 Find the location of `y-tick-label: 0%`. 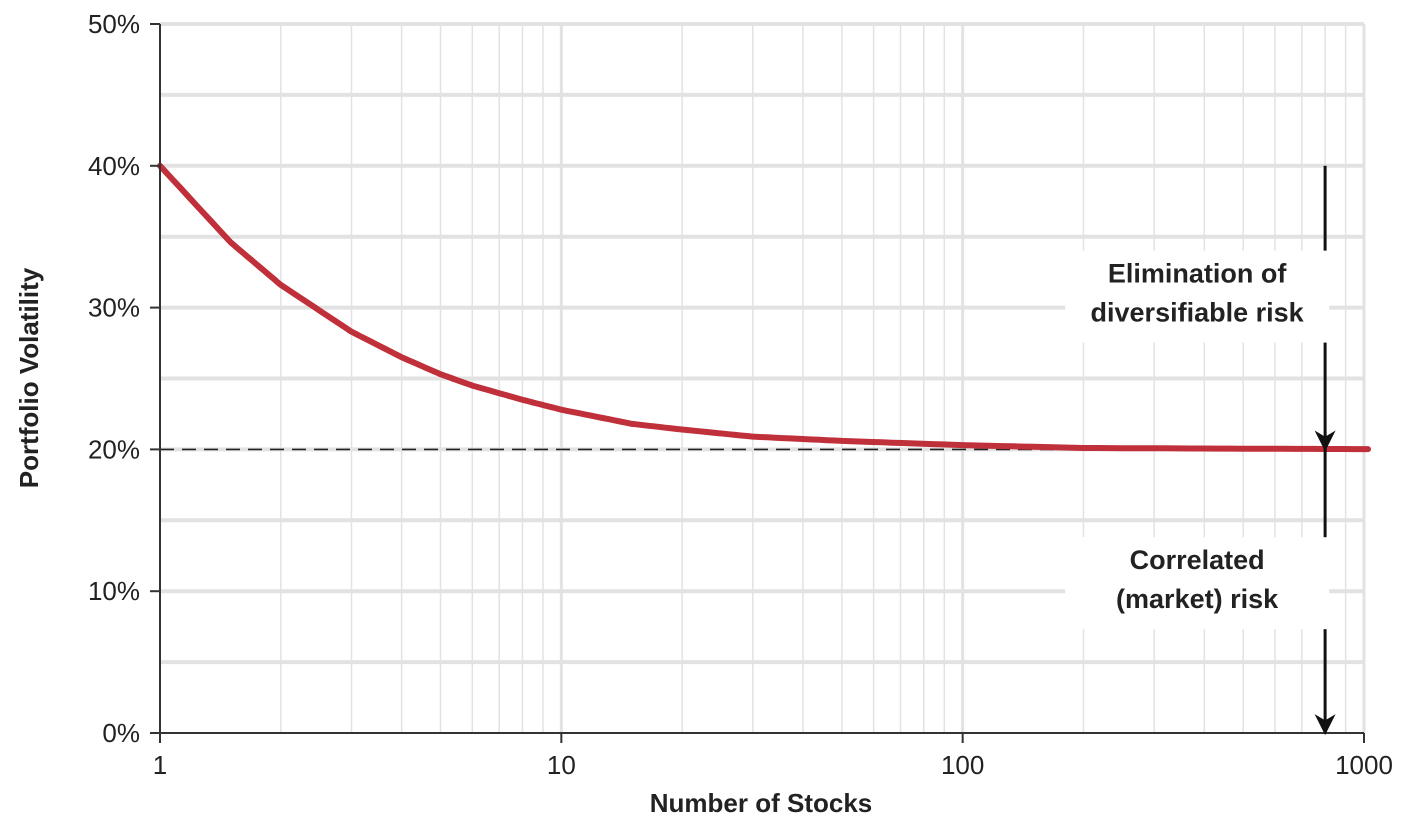

y-tick-label: 0% is located at coordinates (121, 733).